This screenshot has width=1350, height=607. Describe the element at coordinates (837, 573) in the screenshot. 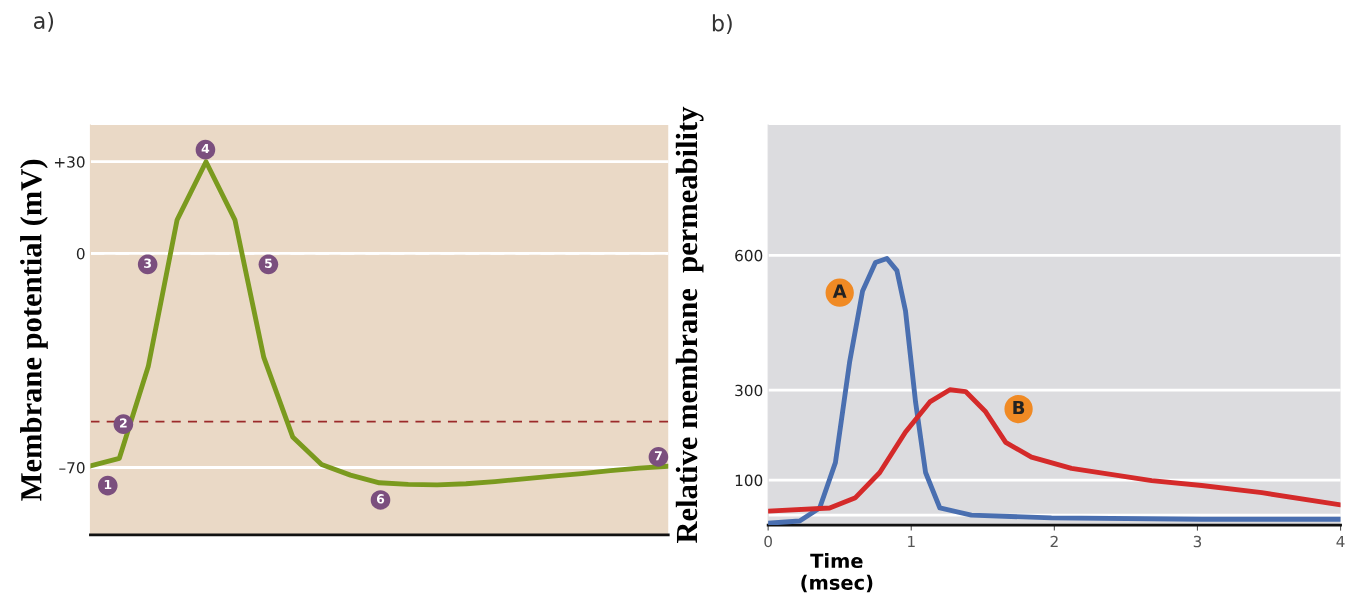

I see `x-axis-title: Time (msec)` at that location.